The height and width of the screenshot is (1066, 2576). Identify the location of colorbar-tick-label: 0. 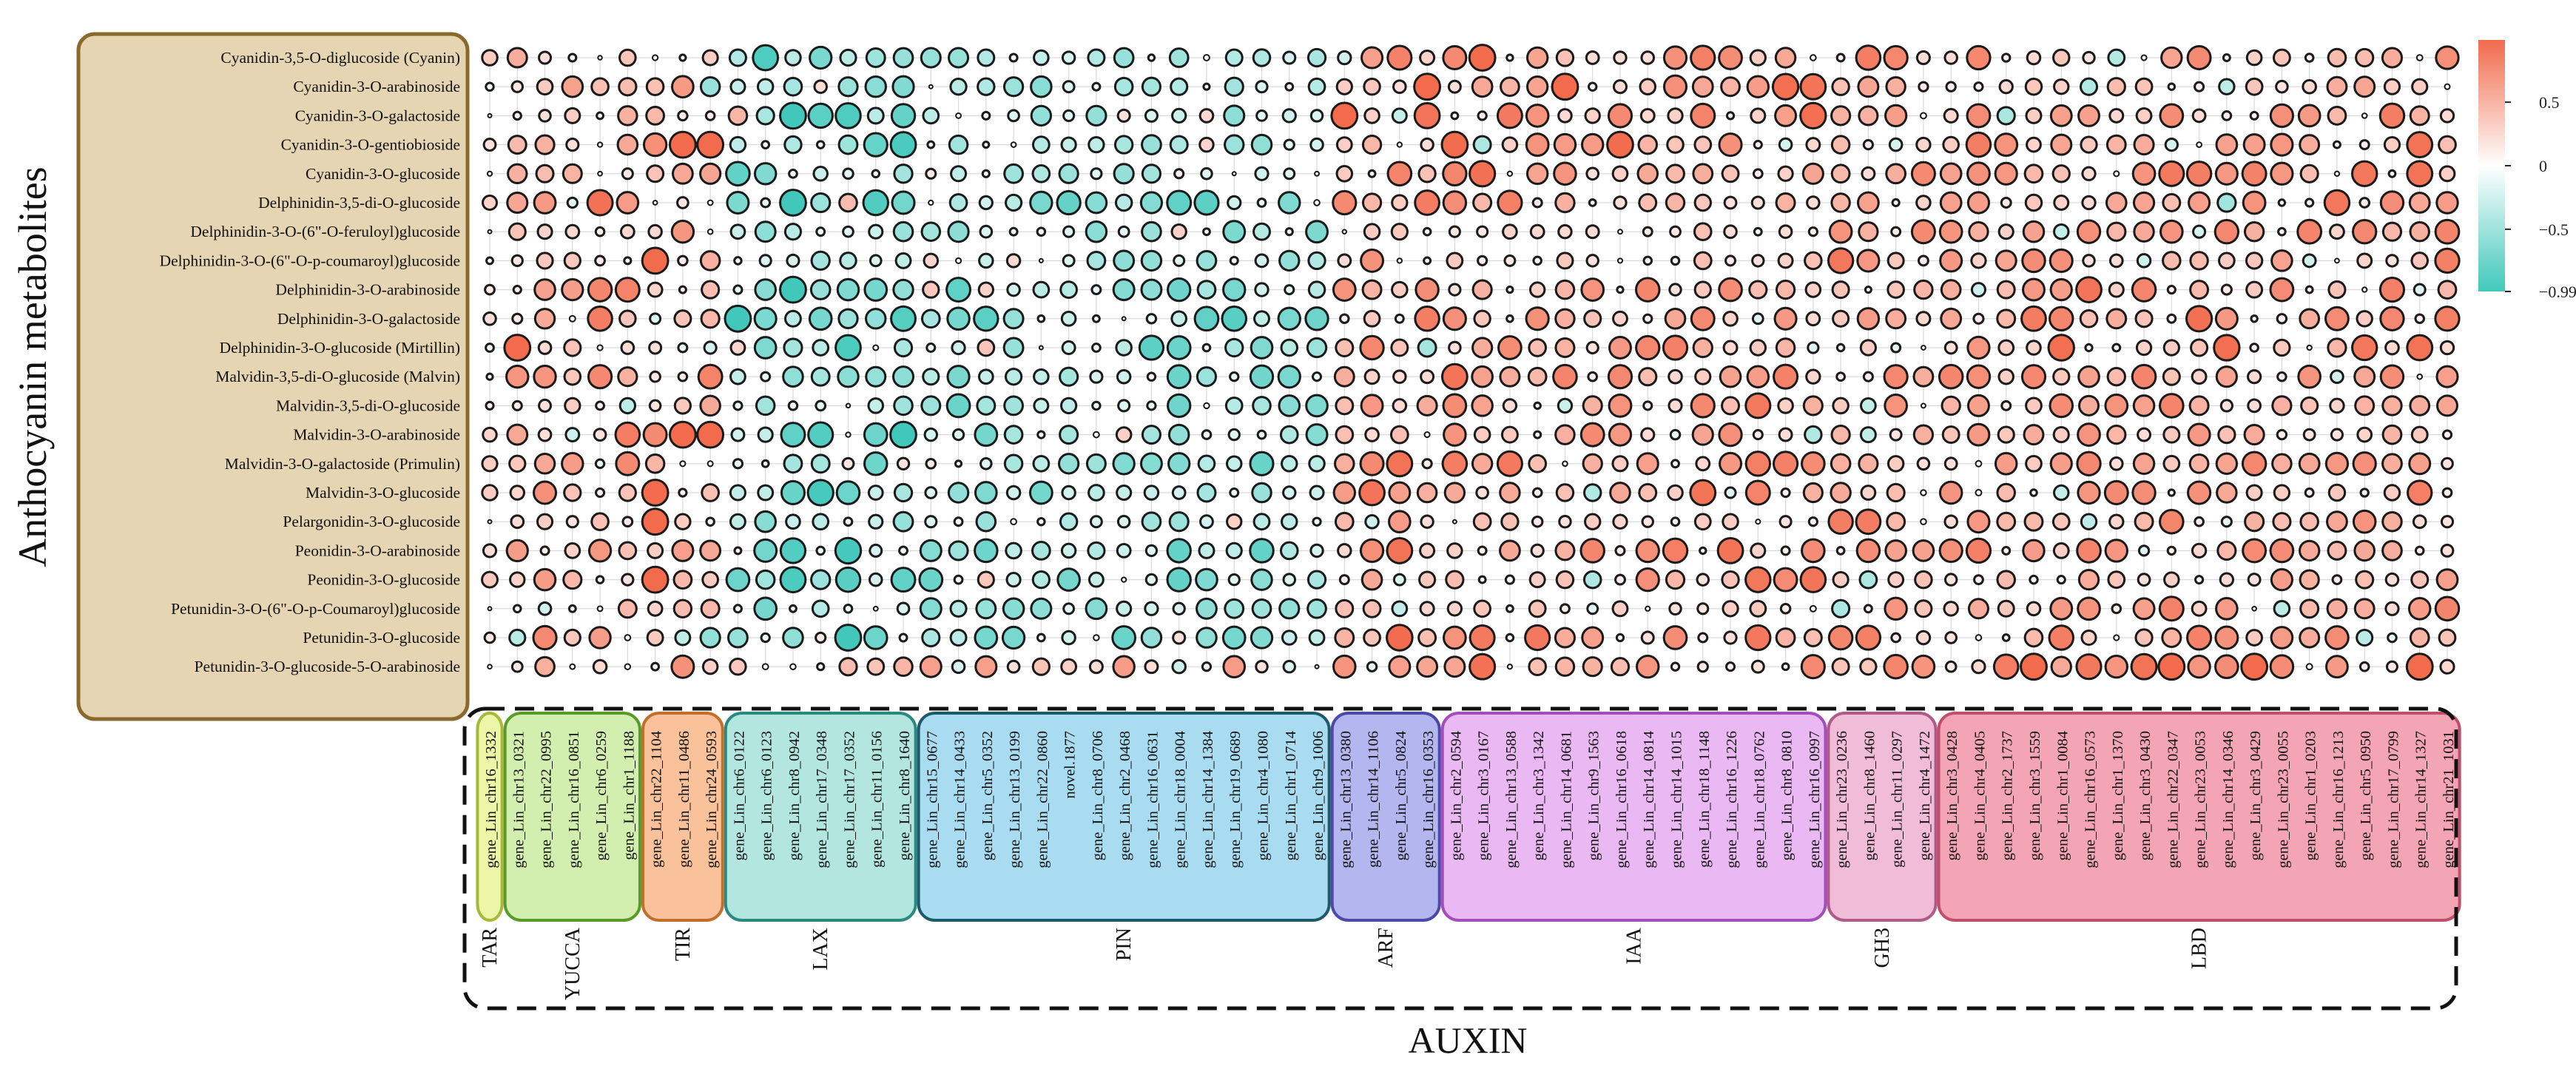
(2543, 166).